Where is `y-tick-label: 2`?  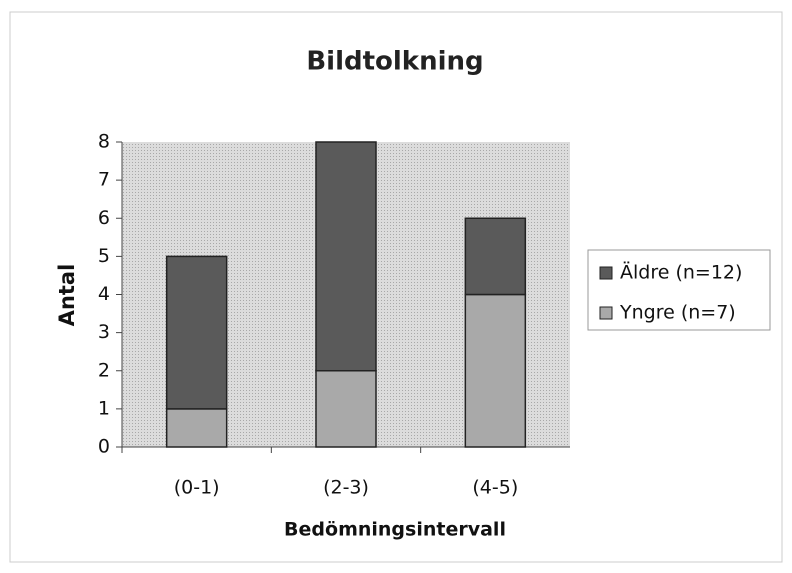 y-tick-label: 2 is located at coordinates (104, 370).